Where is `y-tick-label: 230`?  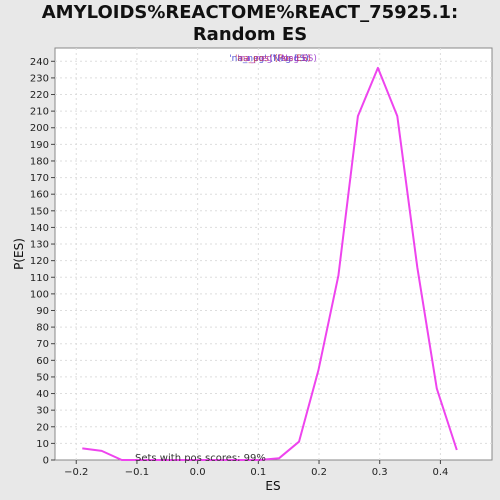
y-tick-label: 230 is located at coordinates (39, 78).